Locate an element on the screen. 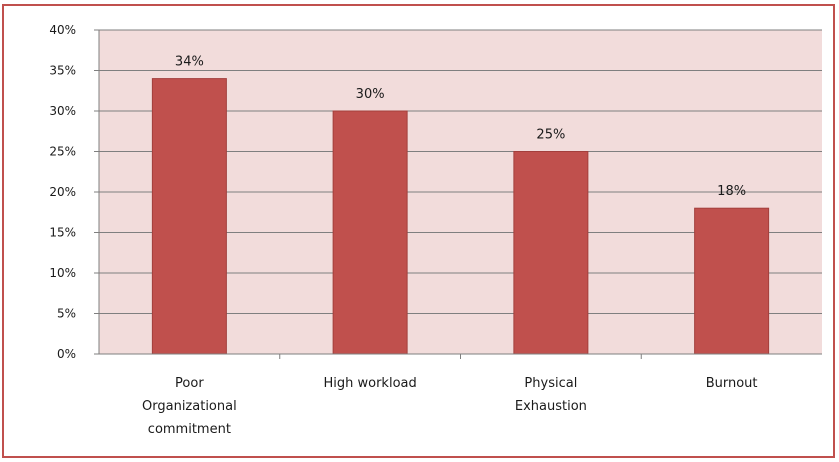 The height and width of the screenshot is (462, 839). y-tick-label: 20% is located at coordinates (62, 192).